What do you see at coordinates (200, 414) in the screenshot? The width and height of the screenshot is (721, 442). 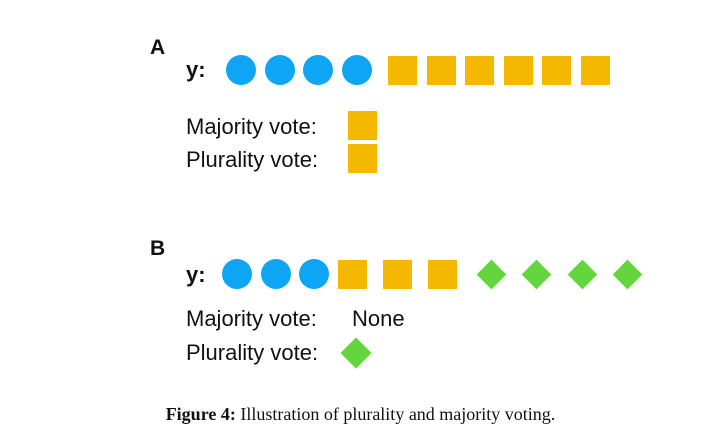 I see `caption-prefix: Figure 4:` at bounding box center [200, 414].